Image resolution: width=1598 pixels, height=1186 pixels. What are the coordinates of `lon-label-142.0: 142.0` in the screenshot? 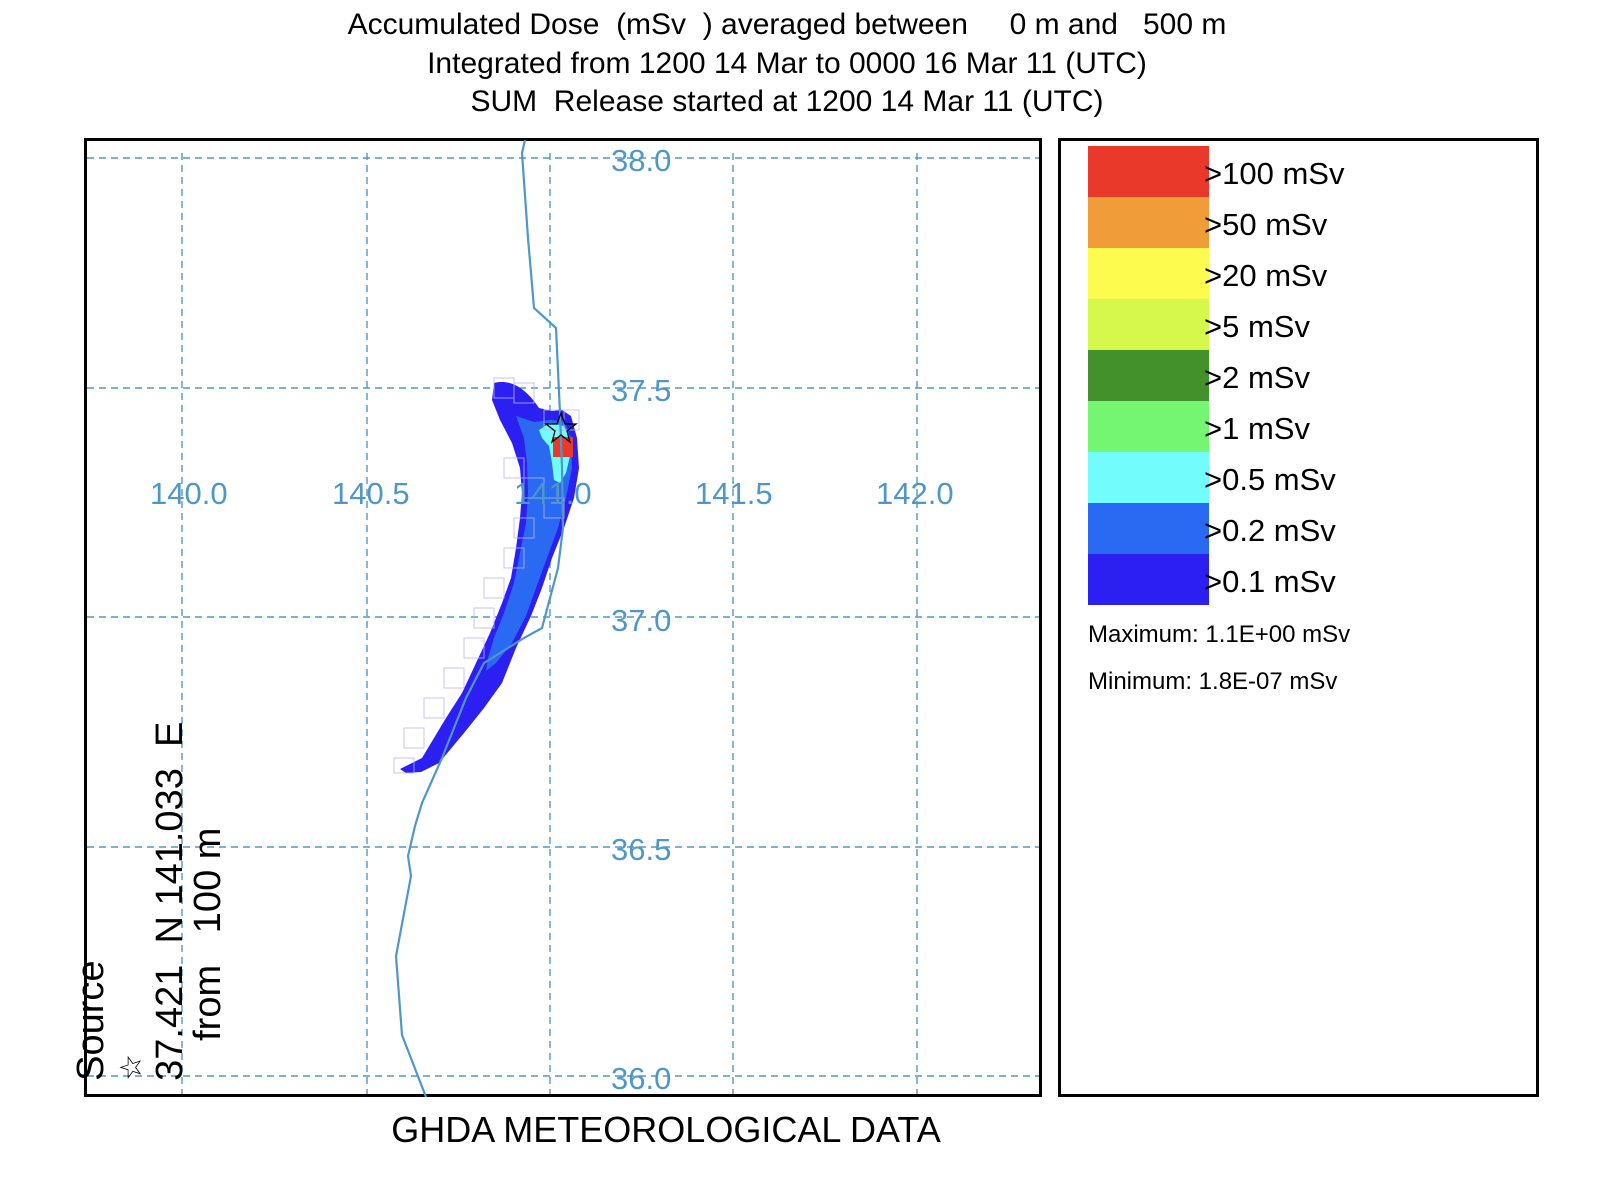 It's located at (915, 493).